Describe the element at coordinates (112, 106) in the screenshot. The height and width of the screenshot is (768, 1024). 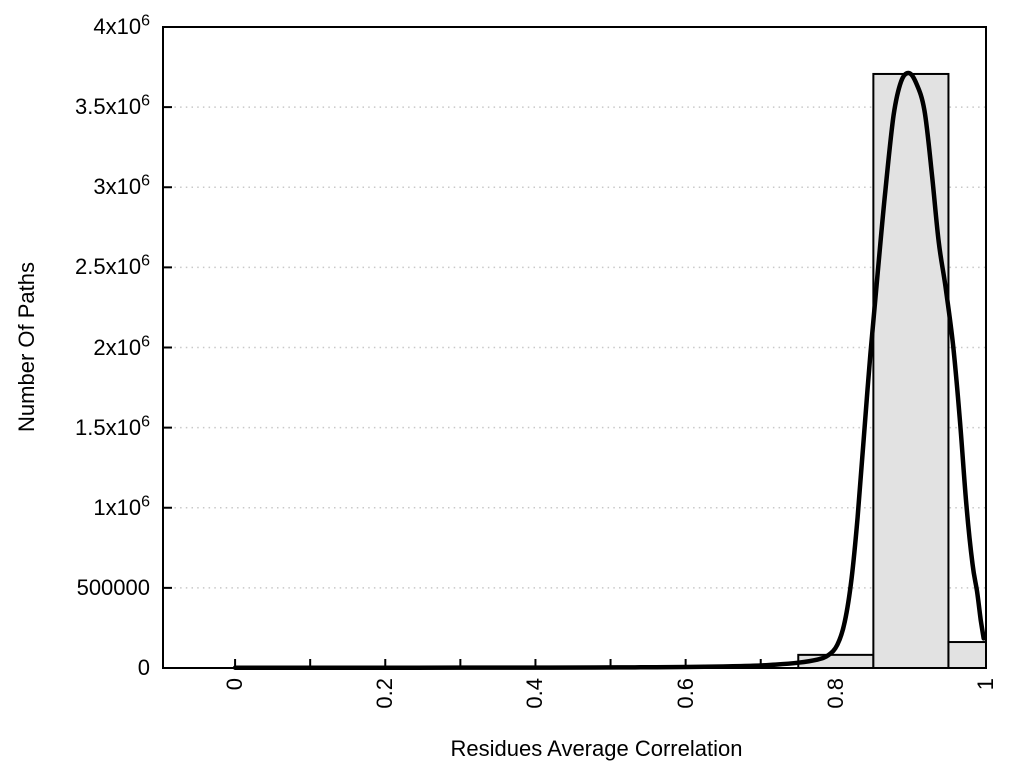
I see `y-tick-label: 3.5x10⁶` at that location.